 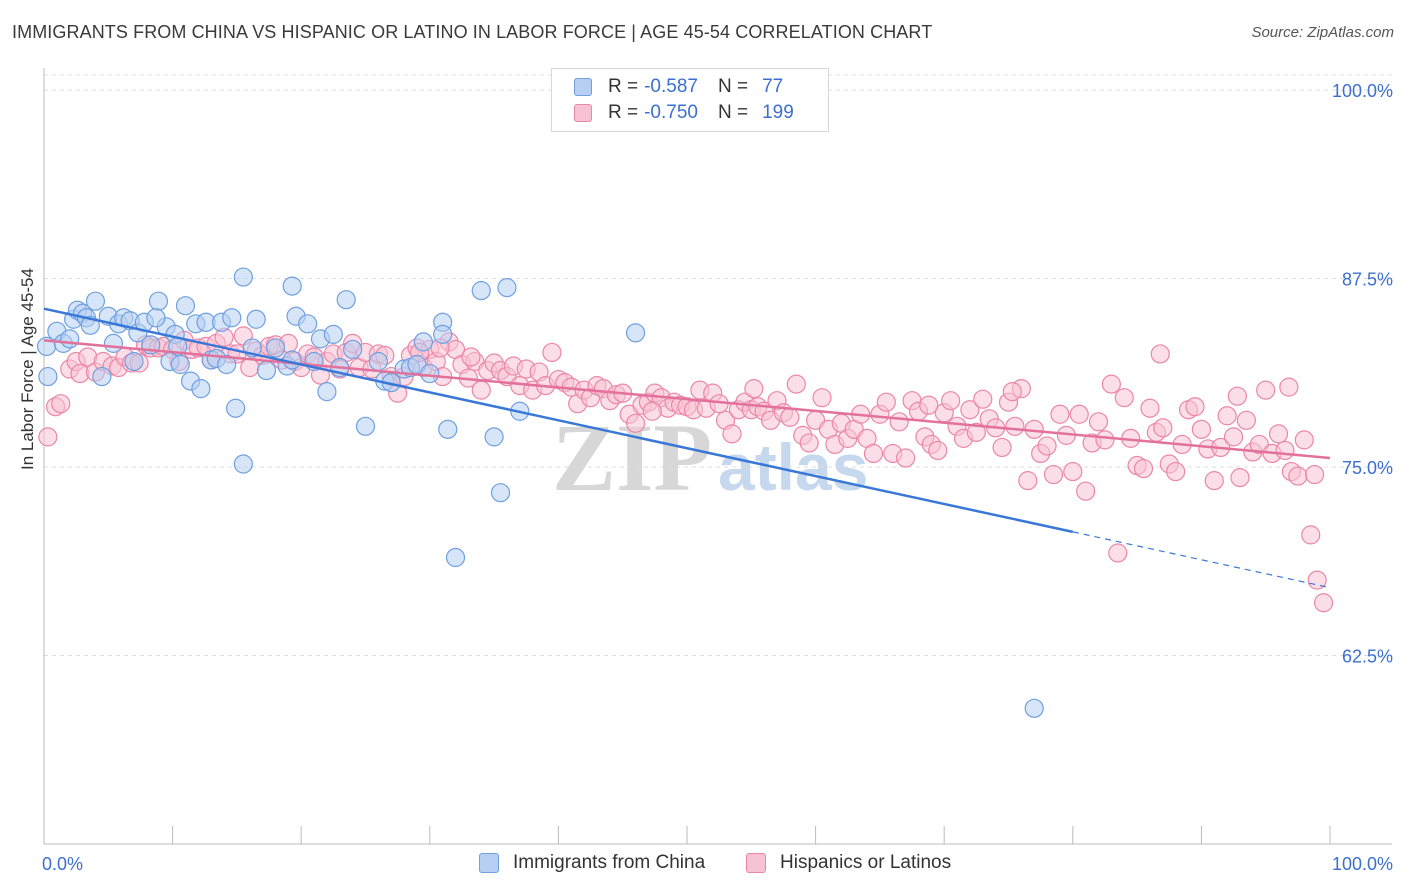 What do you see at coordinates (1367, 468) in the screenshot?
I see `y-tick-label: 75.0%` at bounding box center [1367, 468].